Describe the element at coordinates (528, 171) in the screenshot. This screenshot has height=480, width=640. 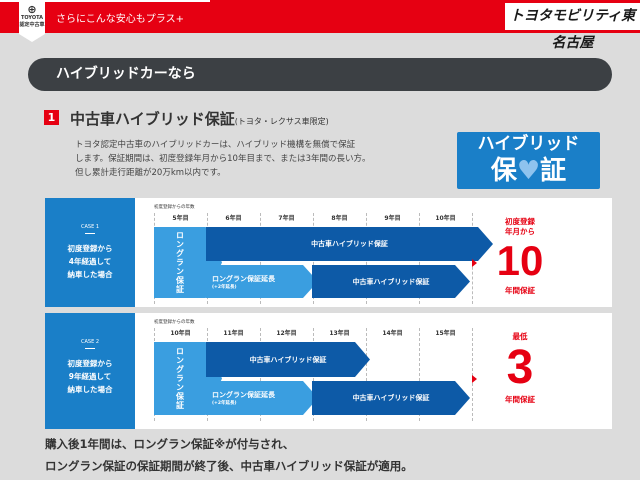
I see `heart-icon: ♥` at that location.